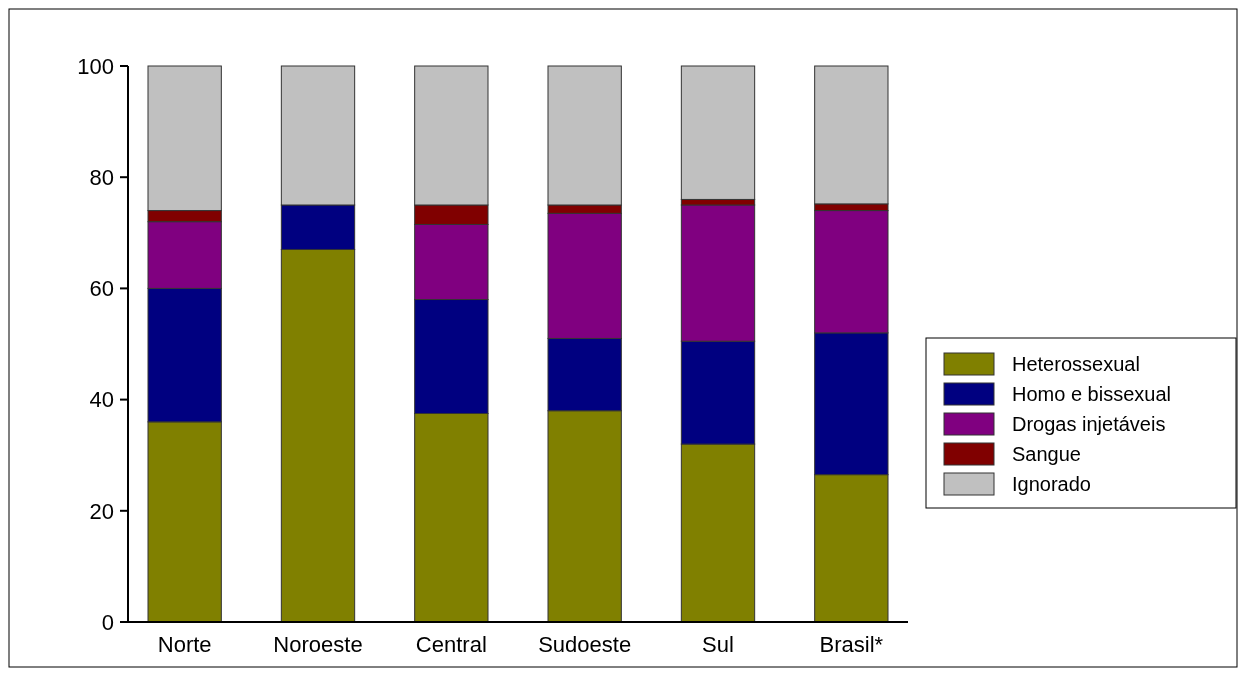  Describe the element at coordinates (95, 66) in the screenshot. I see `y-tick-label: 100` at that location.